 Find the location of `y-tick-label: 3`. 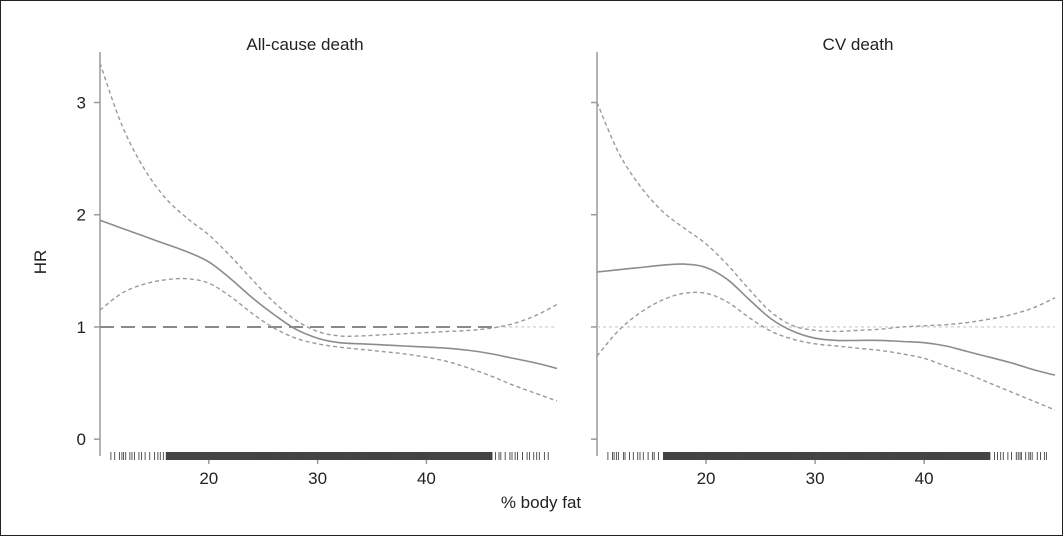

y-tick-label: 3 is located at coordinates (81, 103).